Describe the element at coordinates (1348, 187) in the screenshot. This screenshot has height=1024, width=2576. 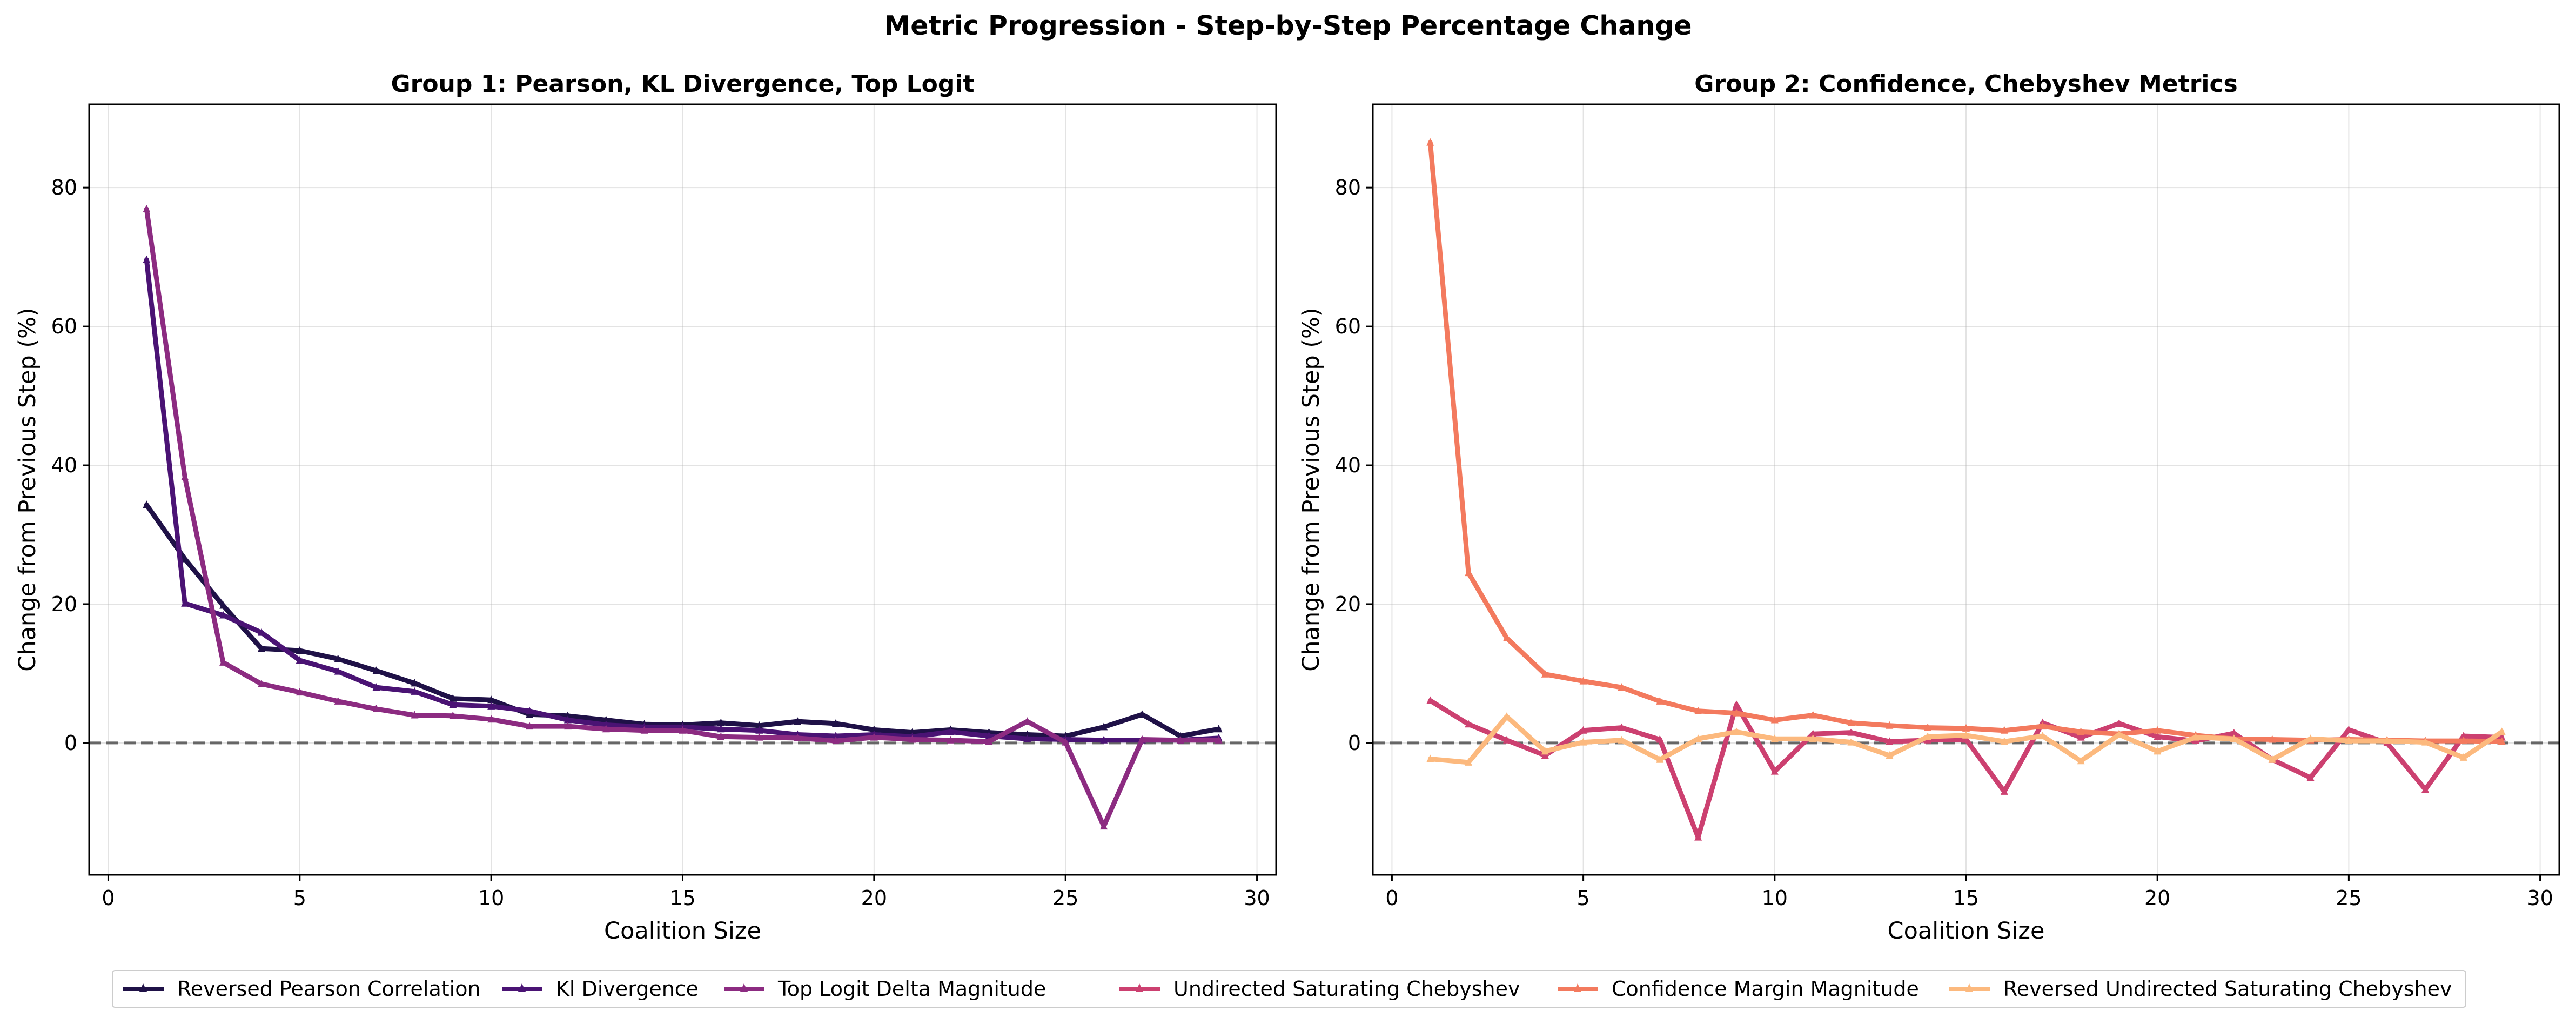
I see `right-chart-y-tick-label: 80` at that location.